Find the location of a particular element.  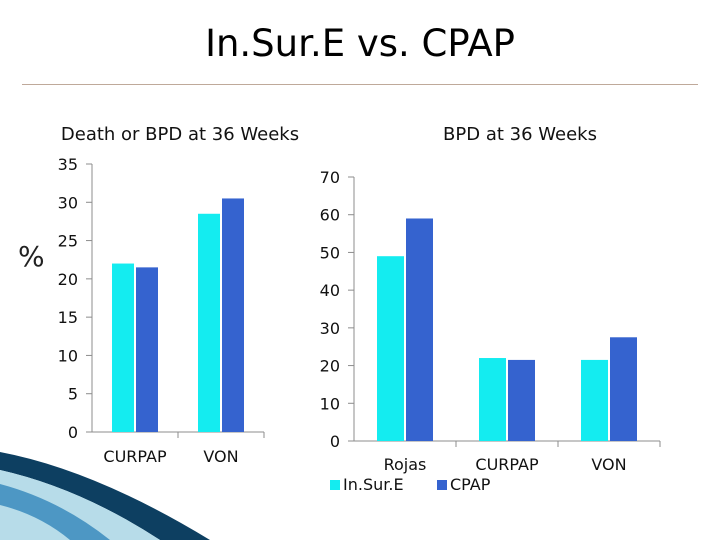

slide-title: In.Sur.E vs. CPAP is located at coordinates (360, 43).